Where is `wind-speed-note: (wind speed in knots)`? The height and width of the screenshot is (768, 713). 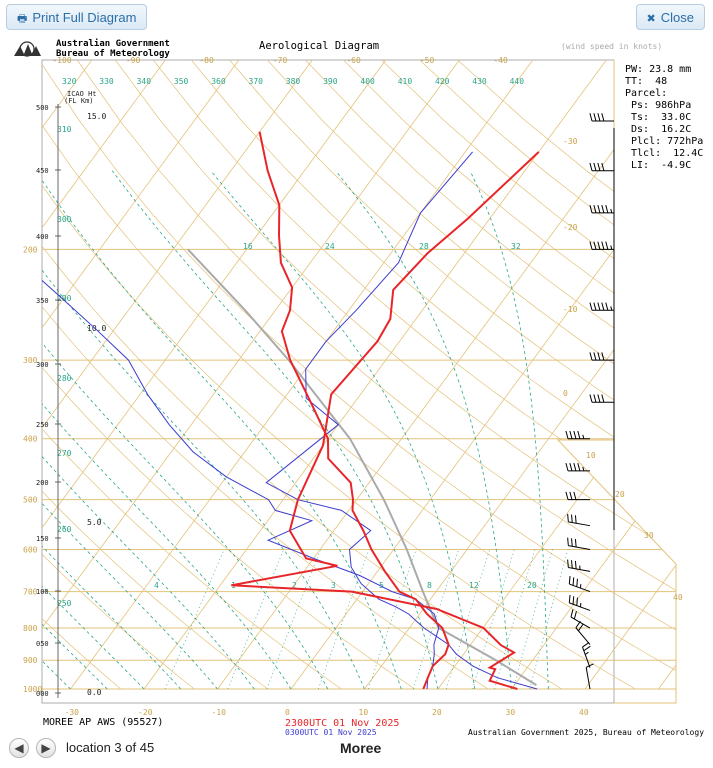
wind-speed-note: (wind speed in knots) is located at coordinates (611, 46).